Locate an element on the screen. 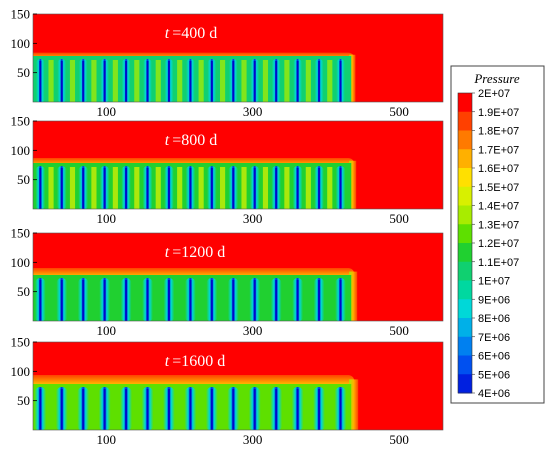  panel-frame is located at coordinates (238, 277).